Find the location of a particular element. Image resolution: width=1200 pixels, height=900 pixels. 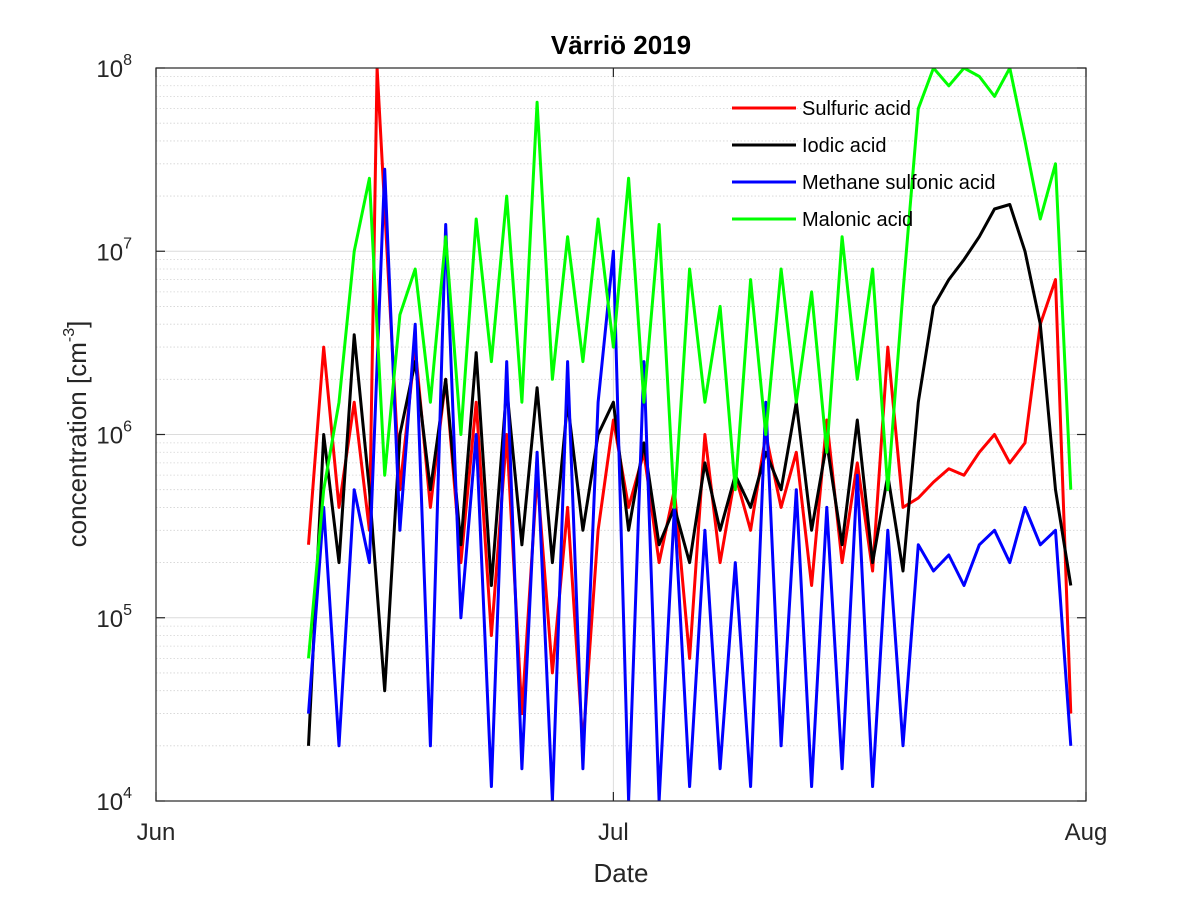

y-axis-label-exponent: -3 is located at coordinates (69, 335).